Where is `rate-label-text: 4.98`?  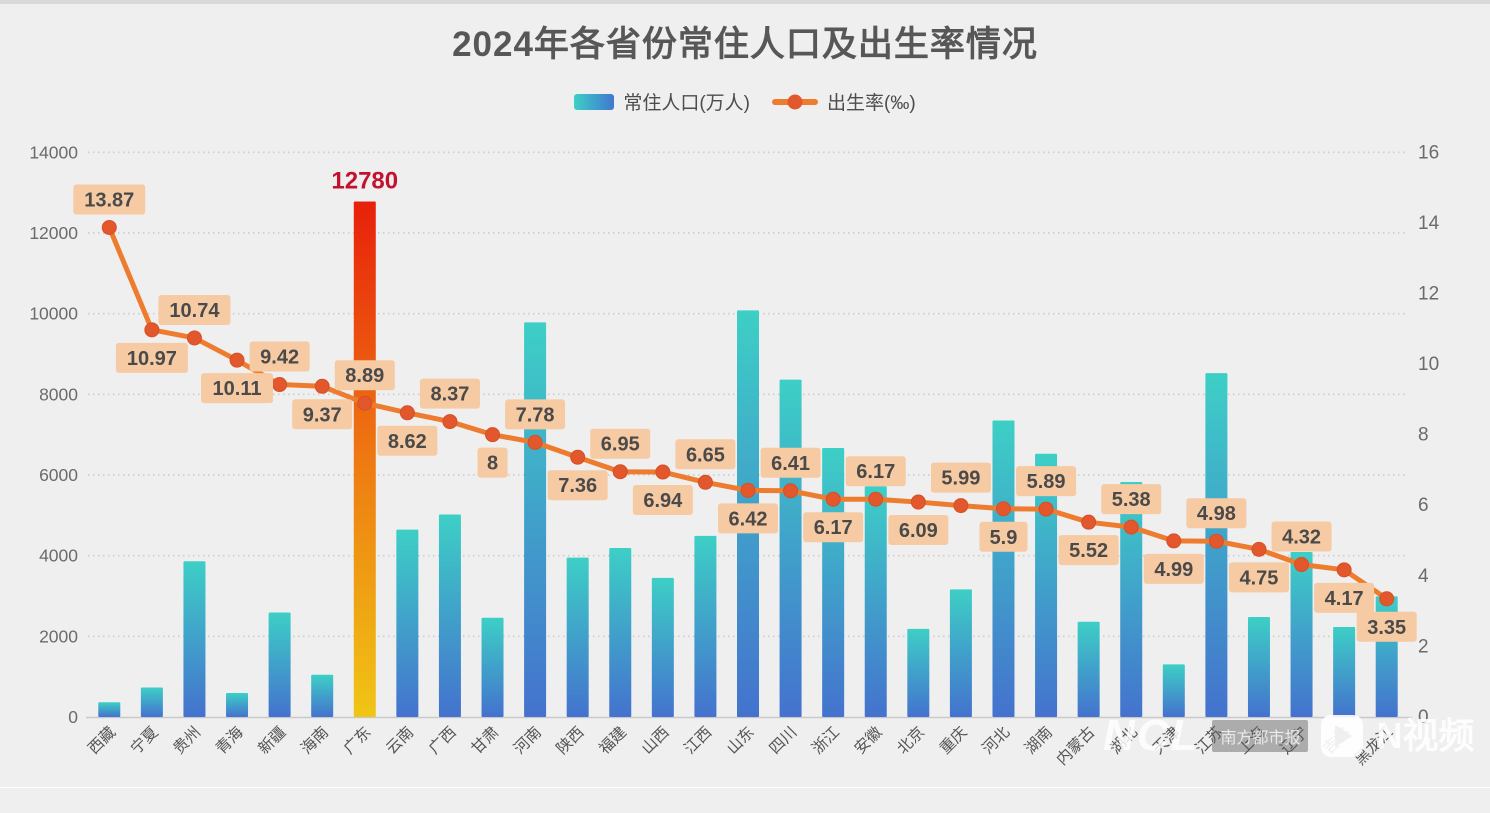 rate-label-text: 4.98 is located at coordinates (1216, 514).